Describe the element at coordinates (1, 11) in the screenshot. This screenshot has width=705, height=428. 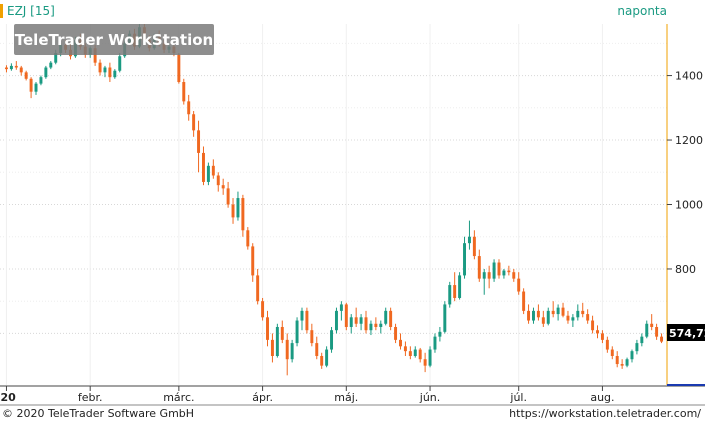
I see `symbol-marker` at that location.